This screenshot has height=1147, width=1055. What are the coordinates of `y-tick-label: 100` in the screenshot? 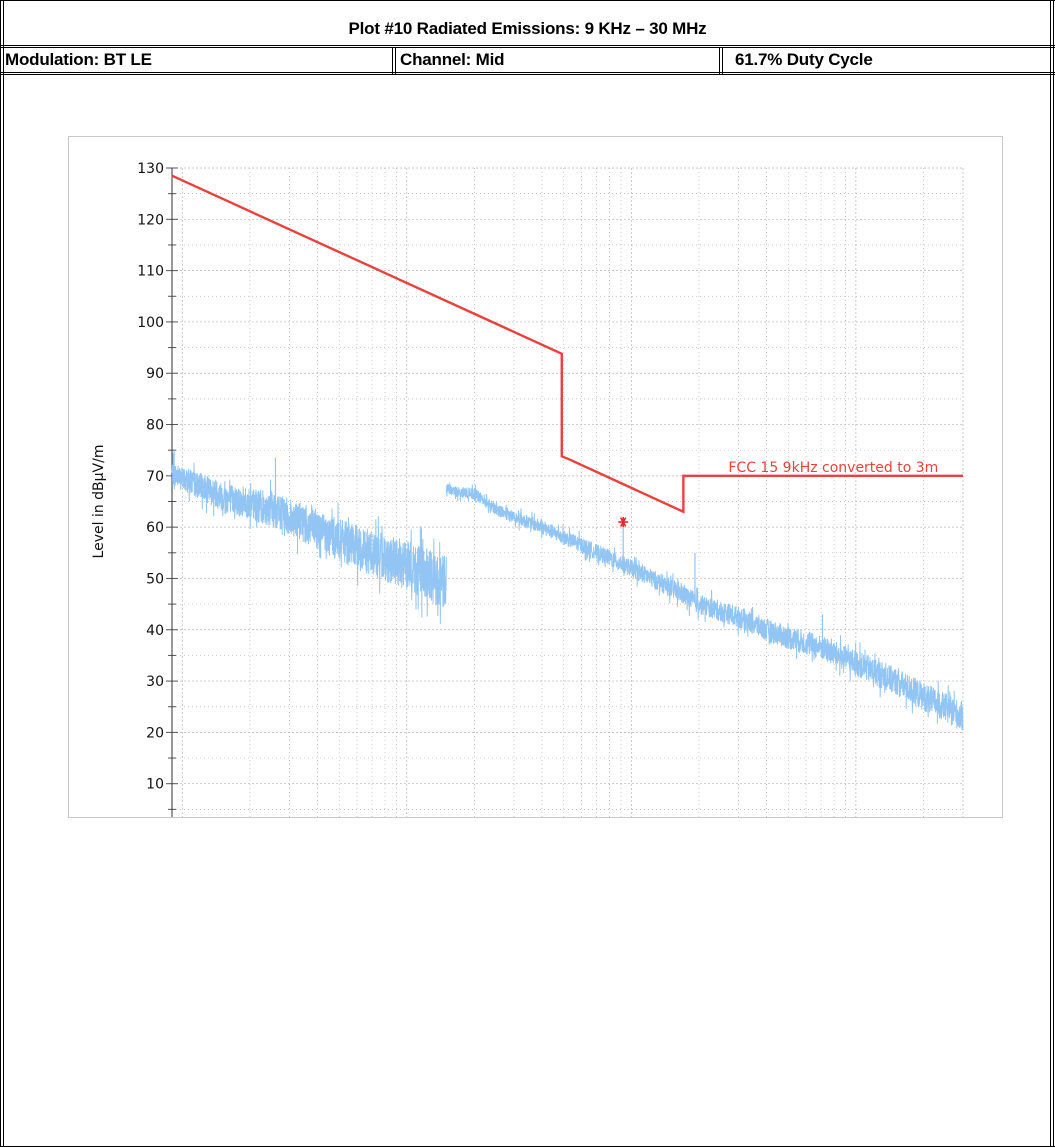 It's located at (150, 323).